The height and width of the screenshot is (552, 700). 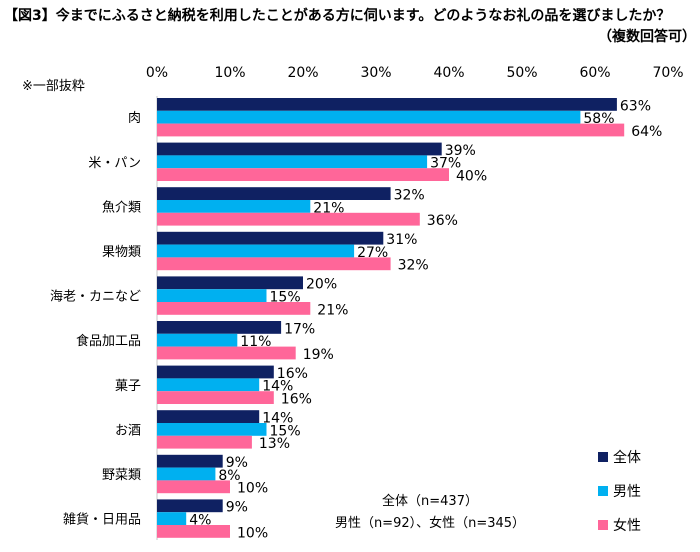 What do you see at coordinates (442, 221) in the screenshot?
I see `data-label: 36%` at bounding box center [442, 221].